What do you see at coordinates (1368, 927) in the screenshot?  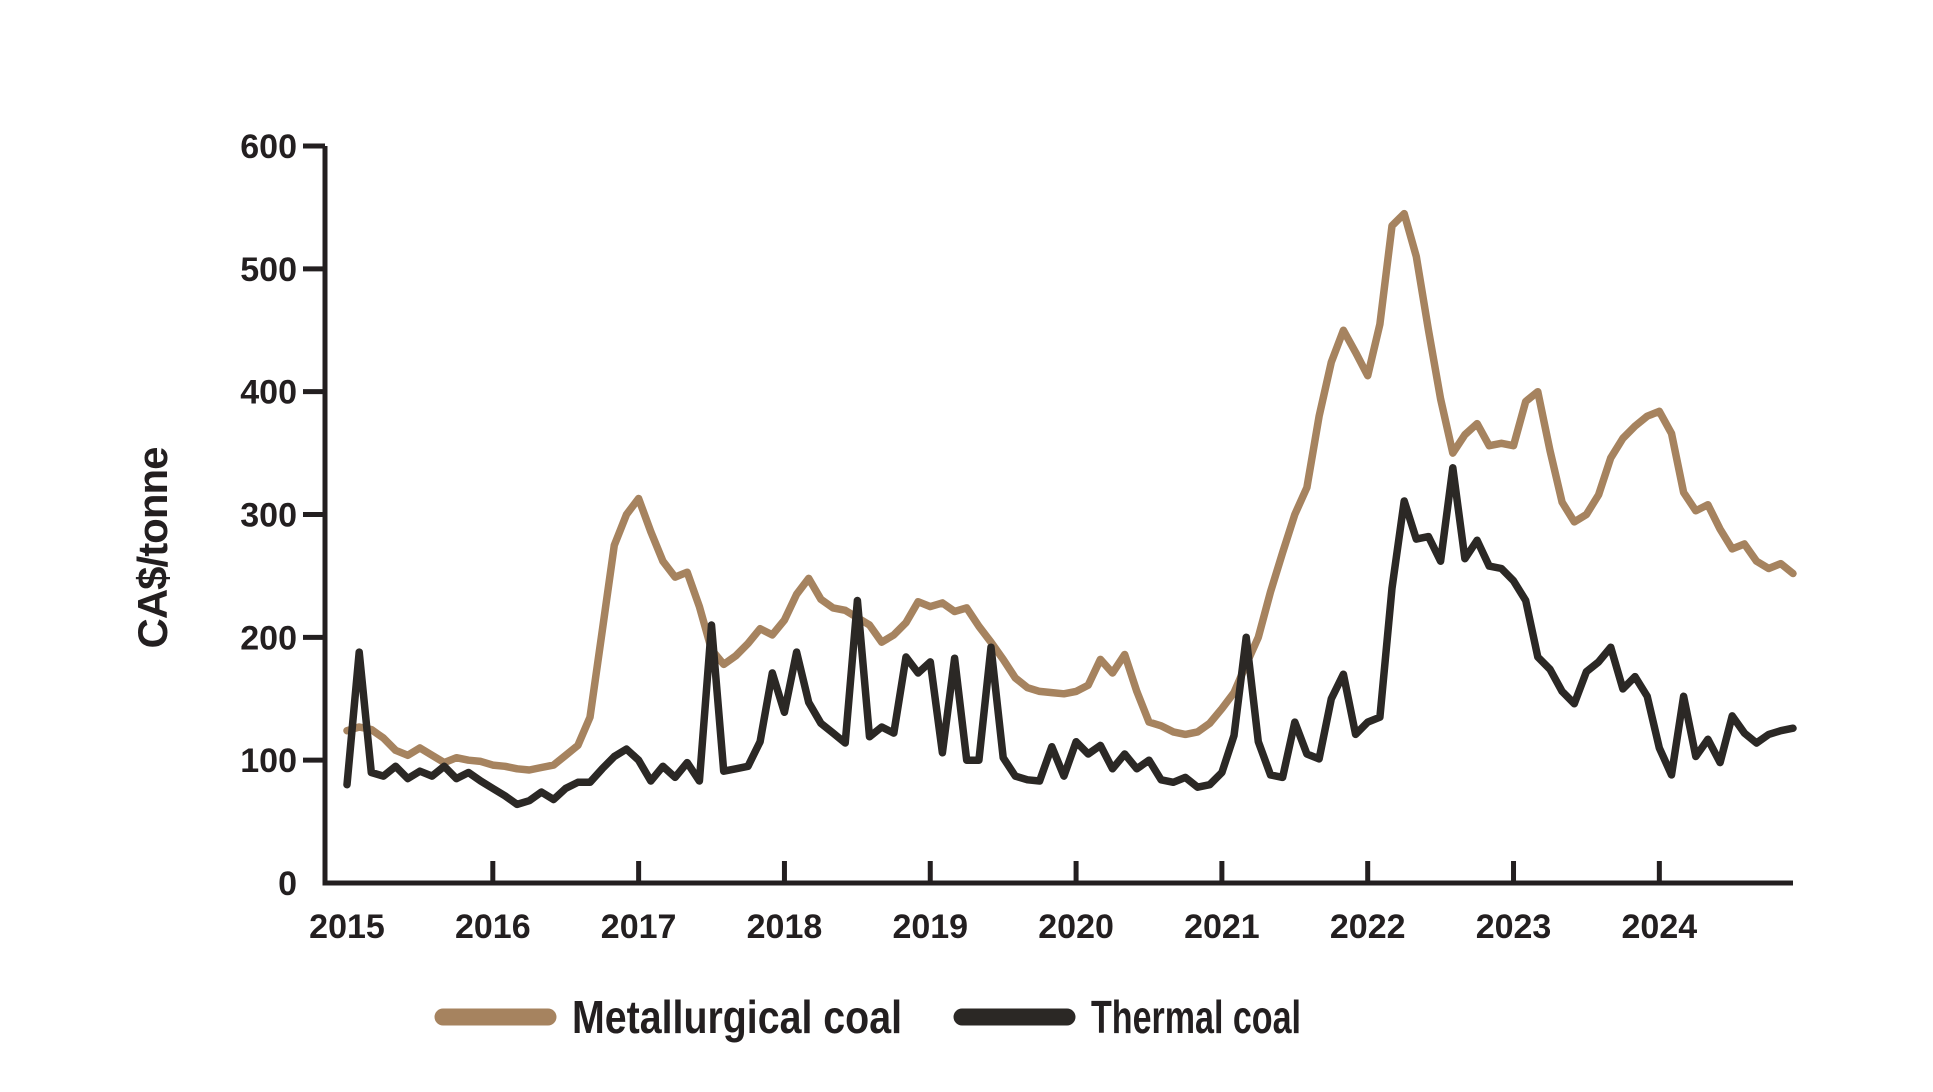 I see `x-tick-label: 2022` at bounding box center [1368, 927].